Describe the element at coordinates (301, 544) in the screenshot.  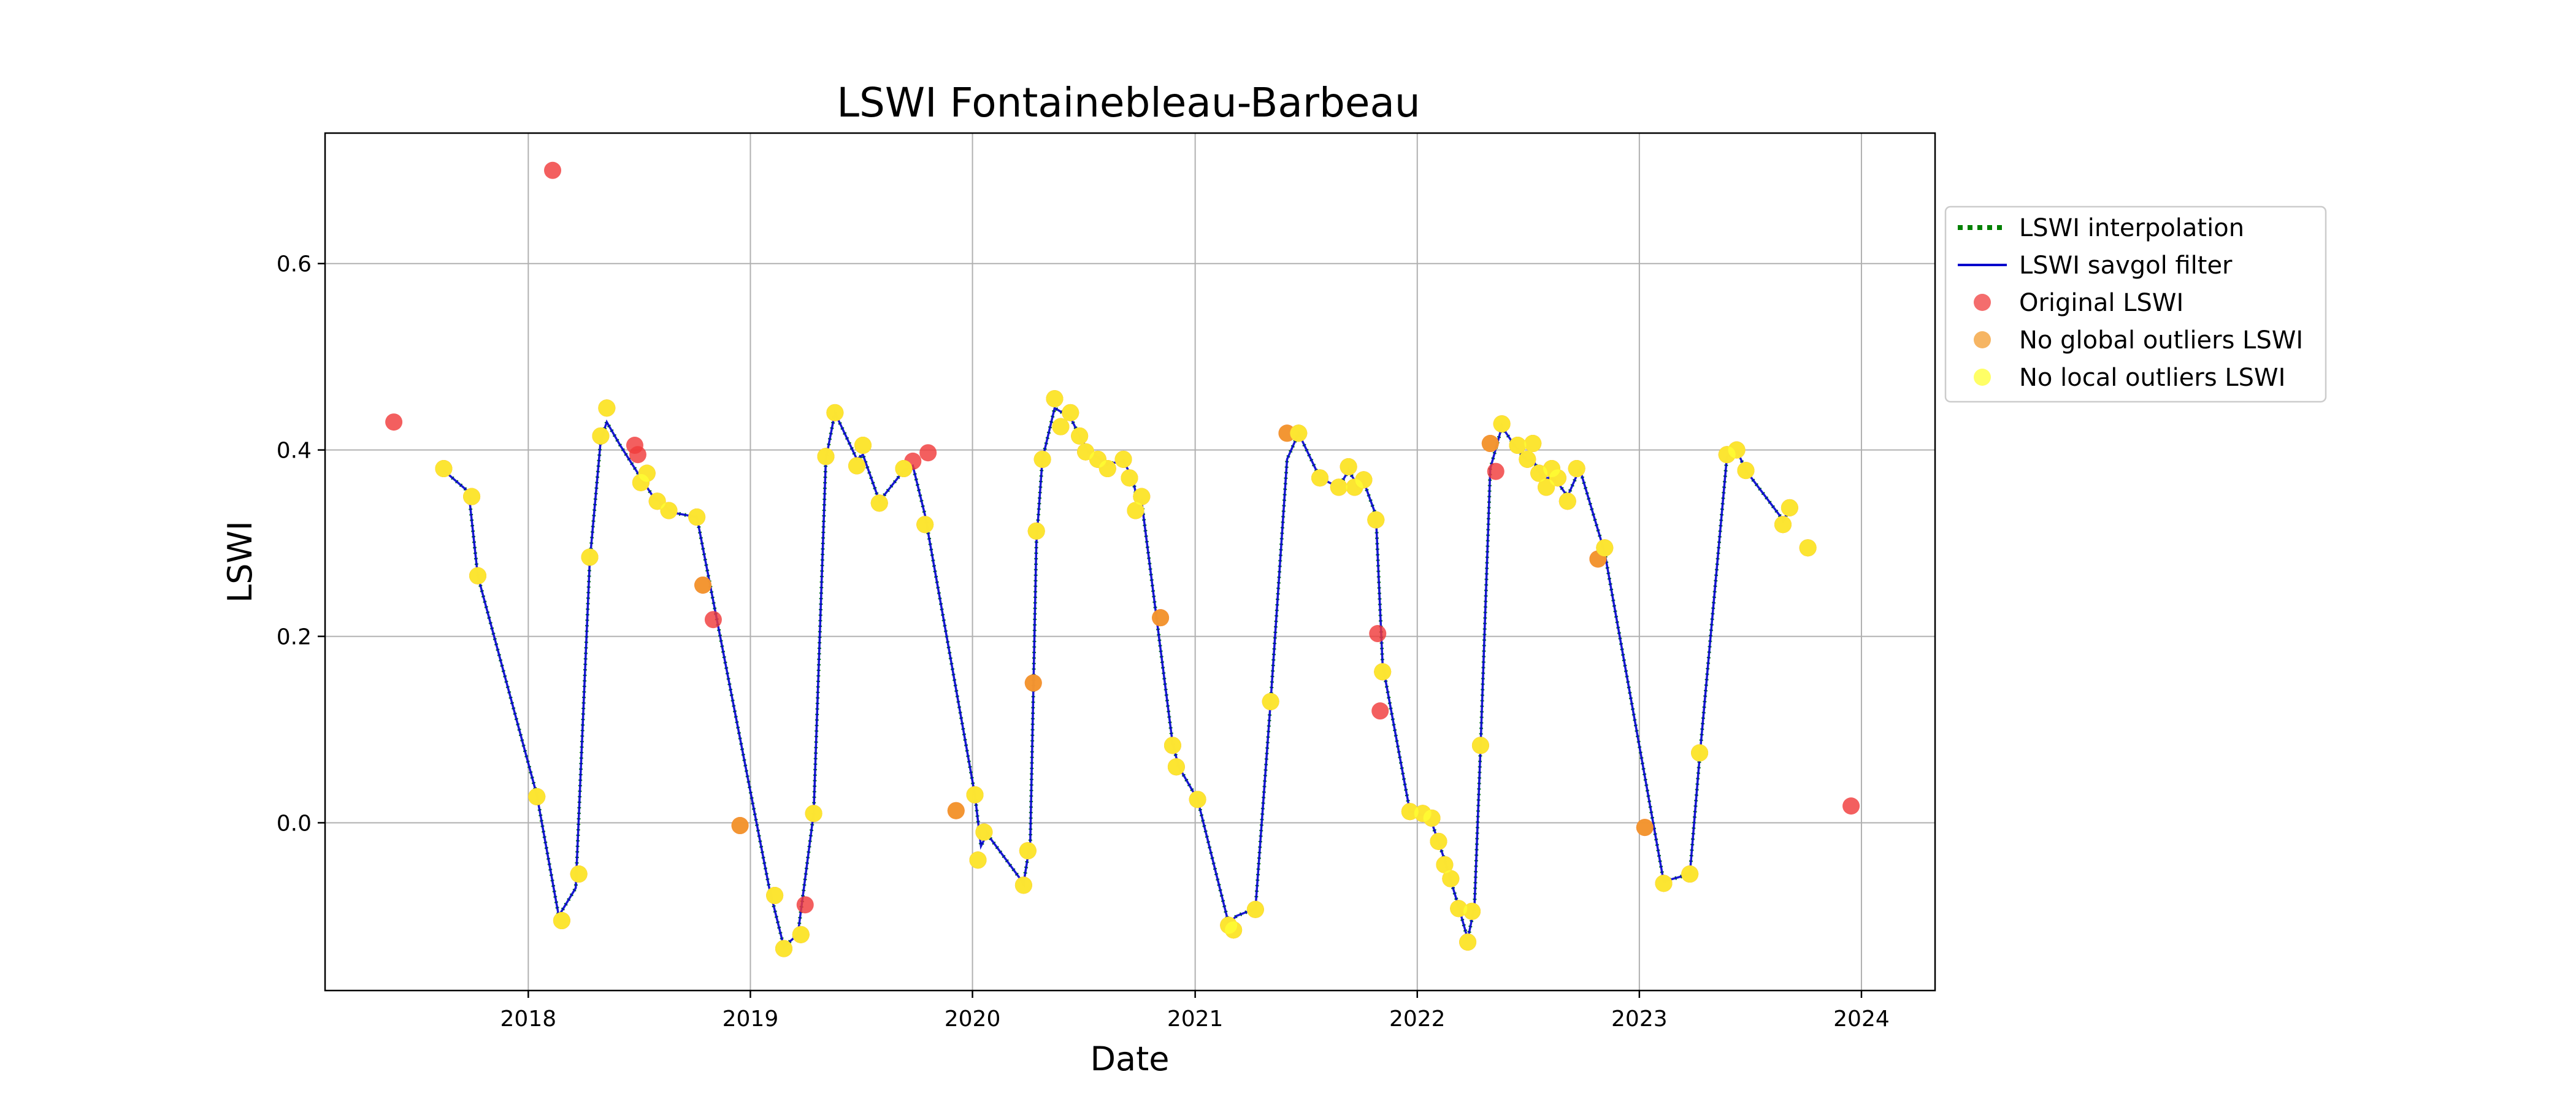
I see `y-axis-ticks: 0.0 0.2 0.4 0.6` at that location.